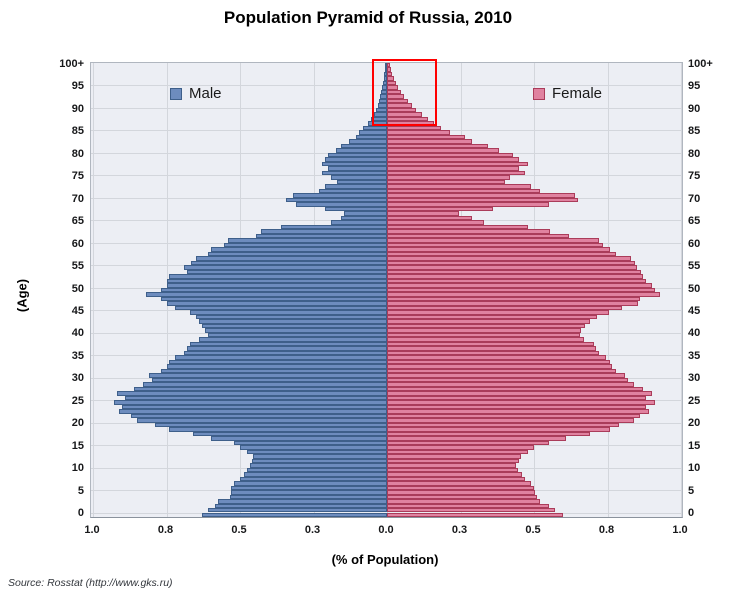 The width and height of the screenshot is (736, 600). I want to click on x-axis-tick-labels: 1.0 0.8 0.5 0.3 0.0 0.3 0.5 0.8 1.0, so click(385, 532).